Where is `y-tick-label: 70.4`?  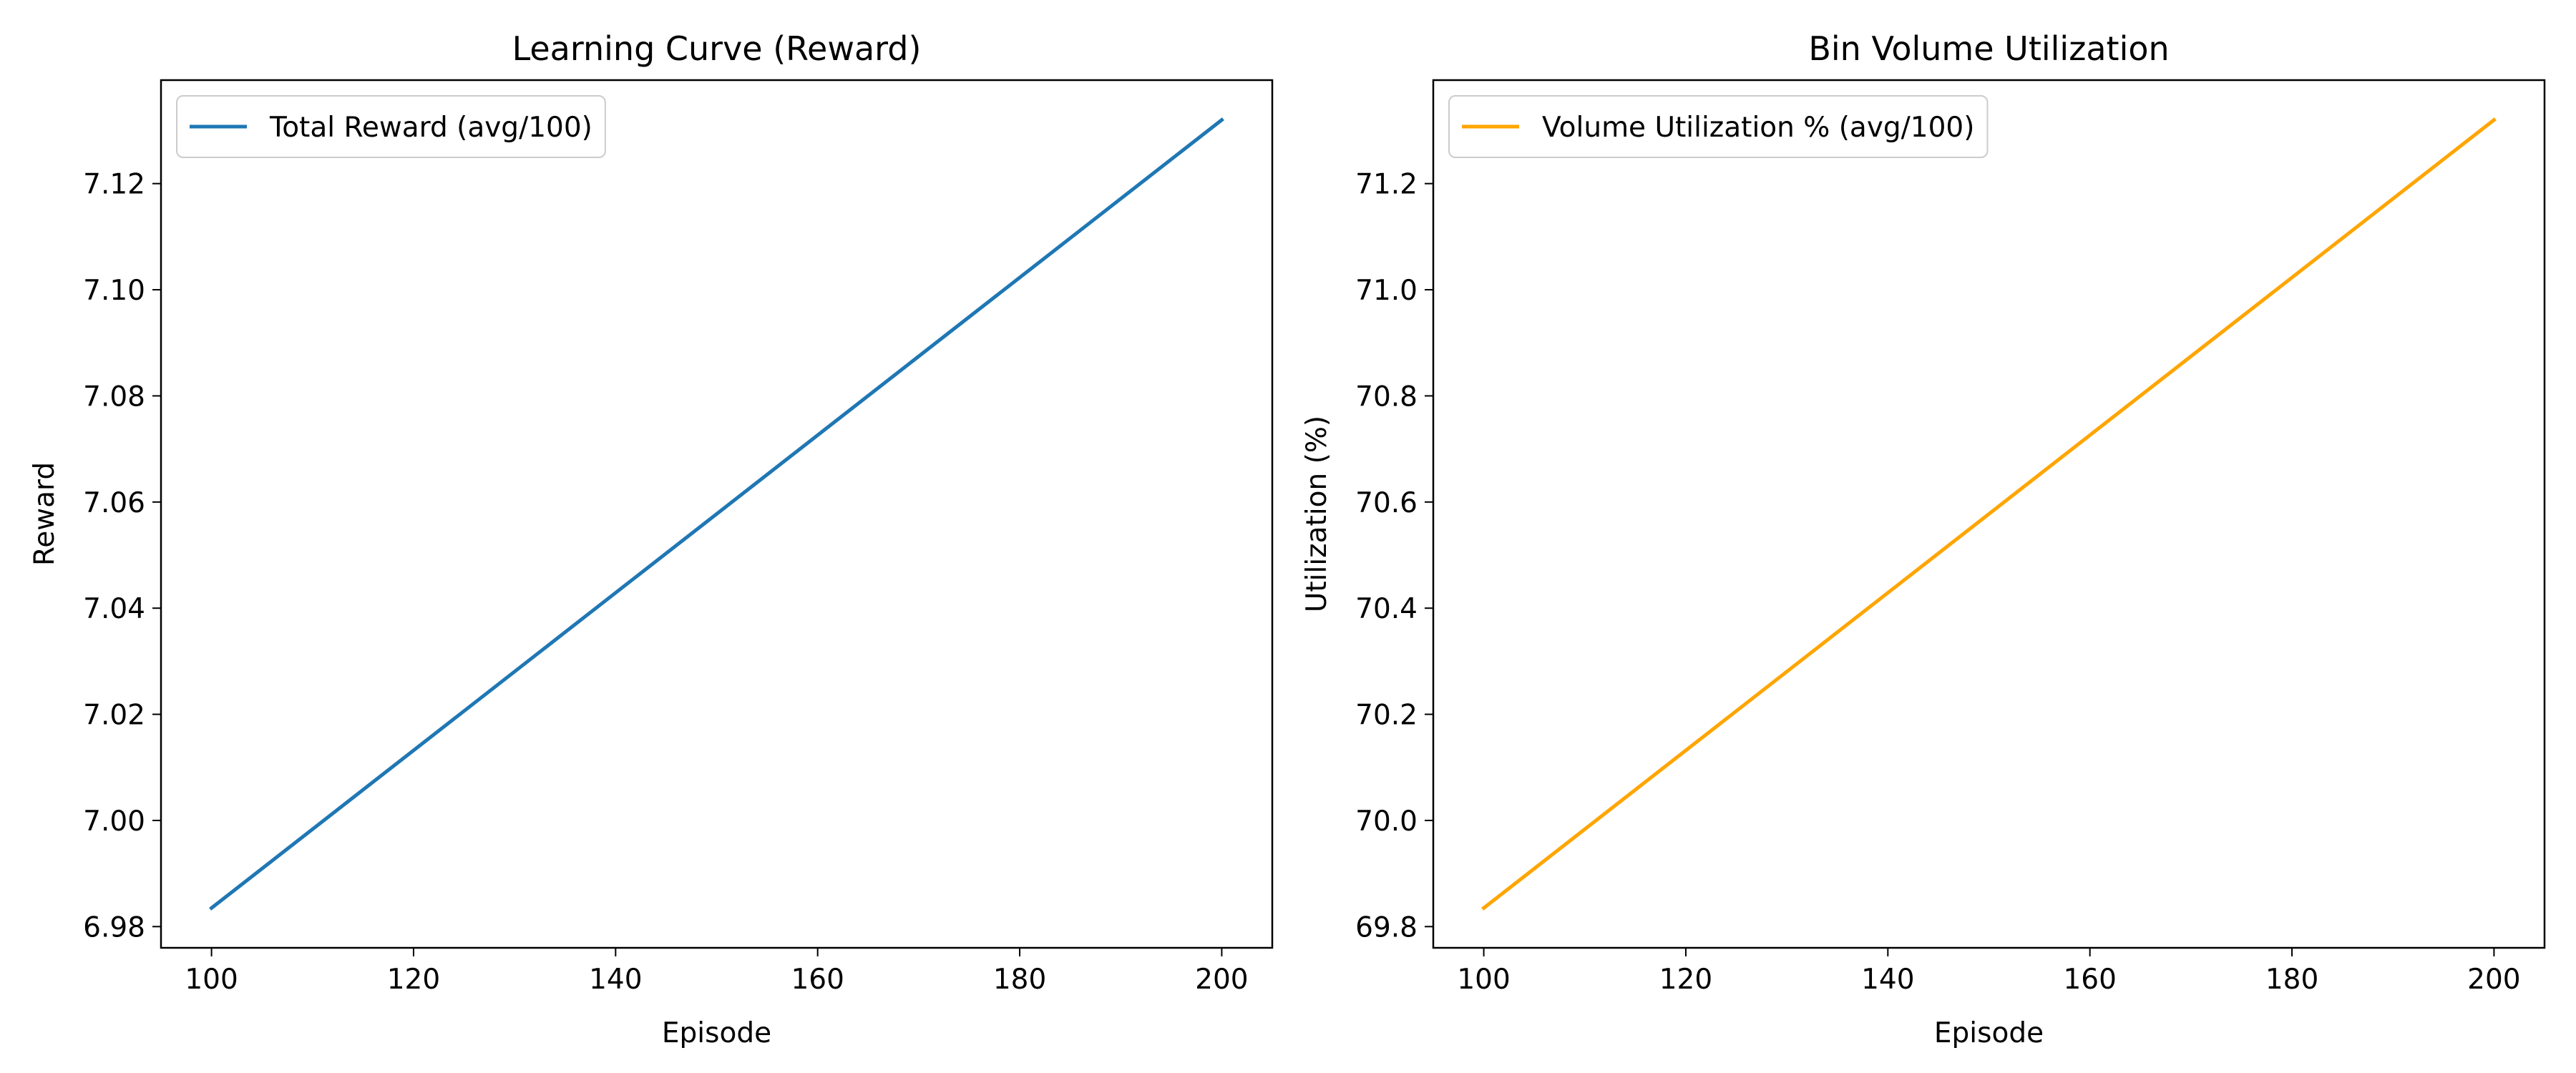 y-tick-label: 70.4 is located at coordinates (1386, 609).